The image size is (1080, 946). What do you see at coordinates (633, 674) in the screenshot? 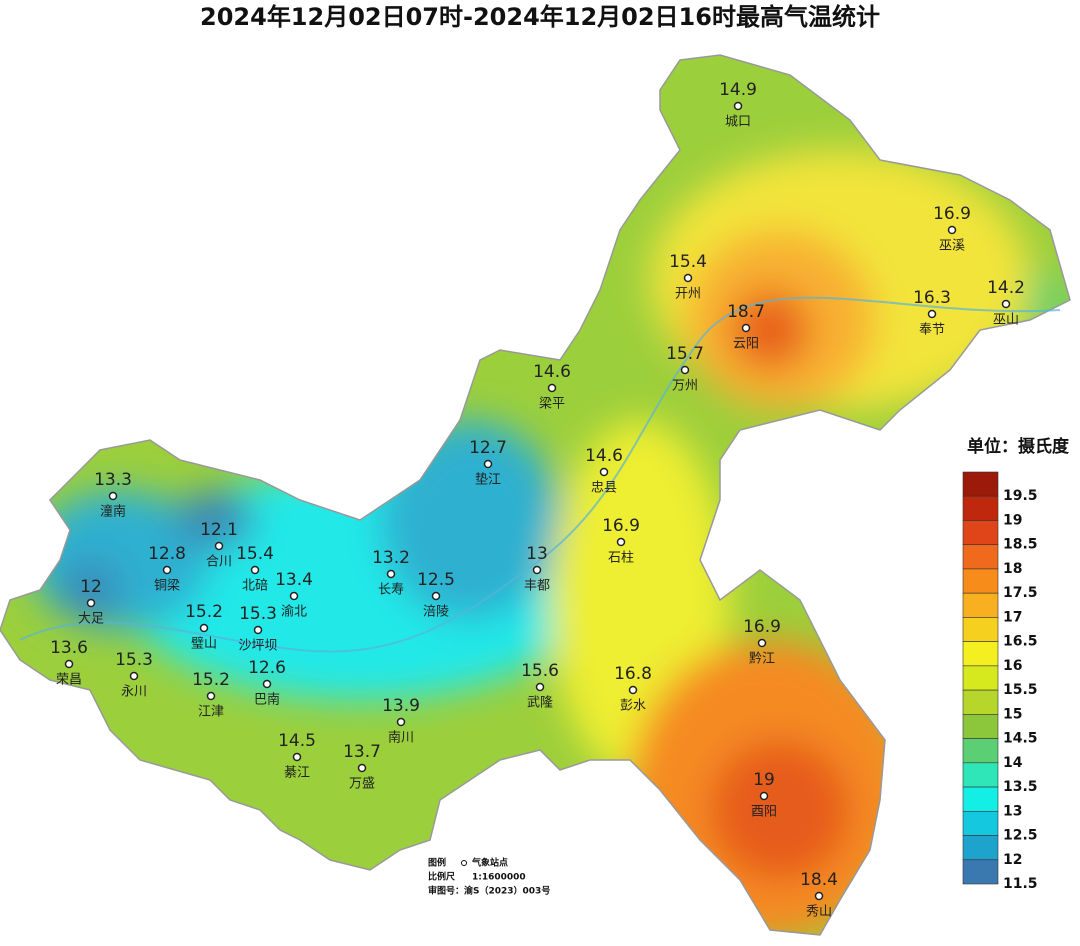
I see `station-value: 16.8` at bounding box center [633, 674].